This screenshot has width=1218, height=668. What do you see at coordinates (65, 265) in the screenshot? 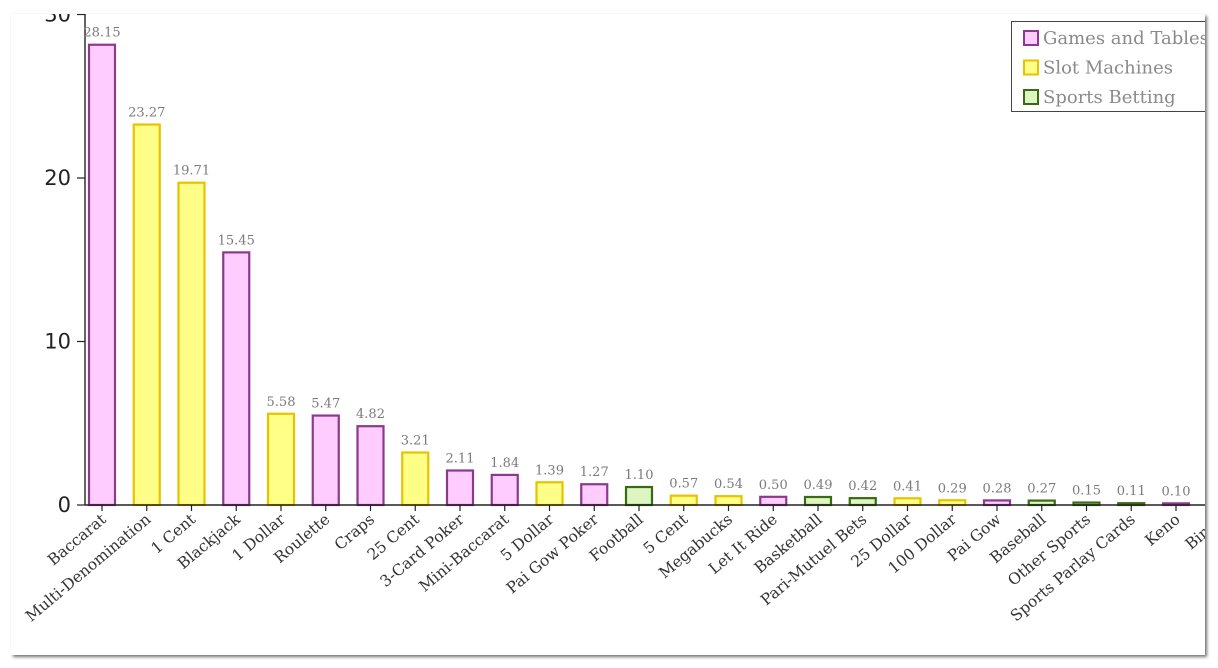
I see `y-axis: 0 10 20 30` at bounding box center [65, 265].